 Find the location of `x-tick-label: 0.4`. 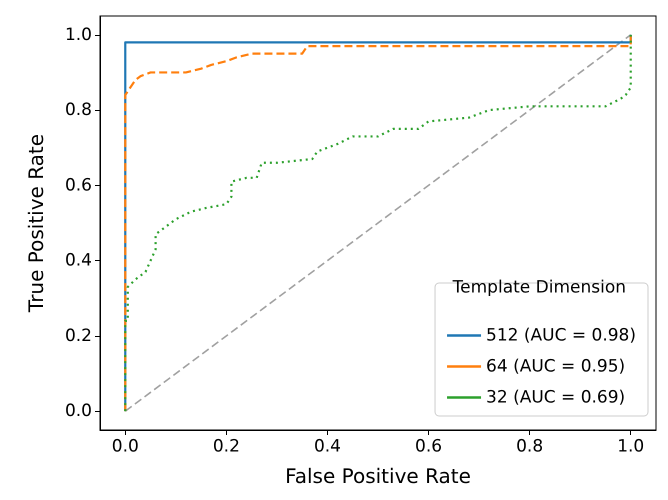

x-tick-label: 0.4 is located at coordinates (327, 446).